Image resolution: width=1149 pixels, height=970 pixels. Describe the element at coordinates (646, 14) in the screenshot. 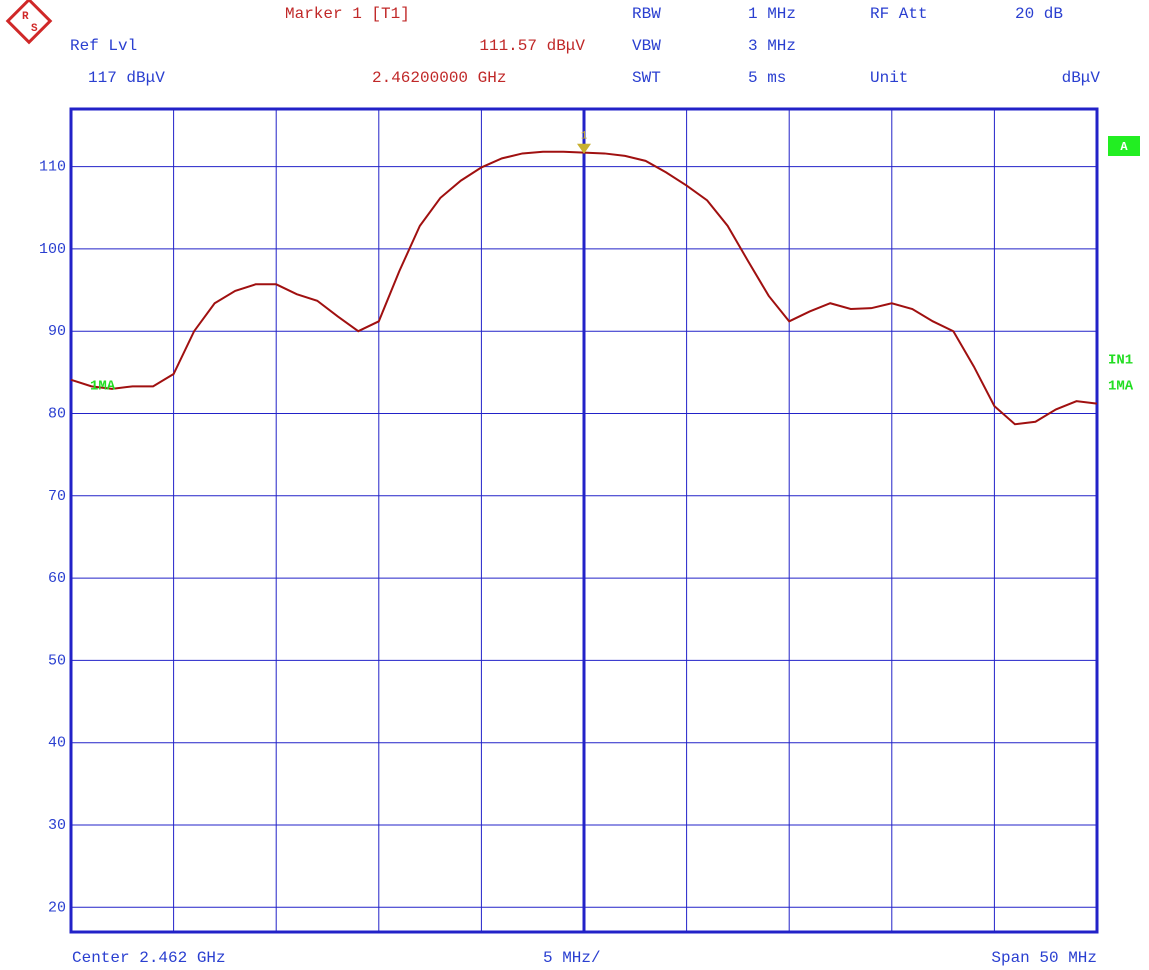

I see `rbw-label: RBW` at that location.